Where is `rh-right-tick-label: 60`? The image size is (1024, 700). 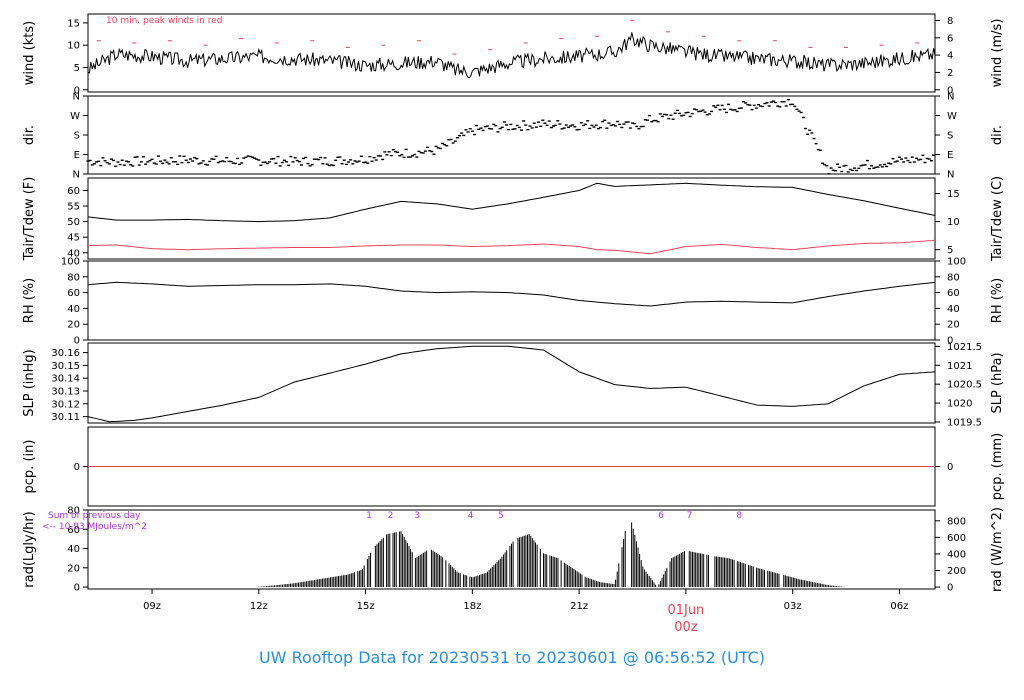
rh-right-tick-label: 60 is located at coordinates (953, 293).